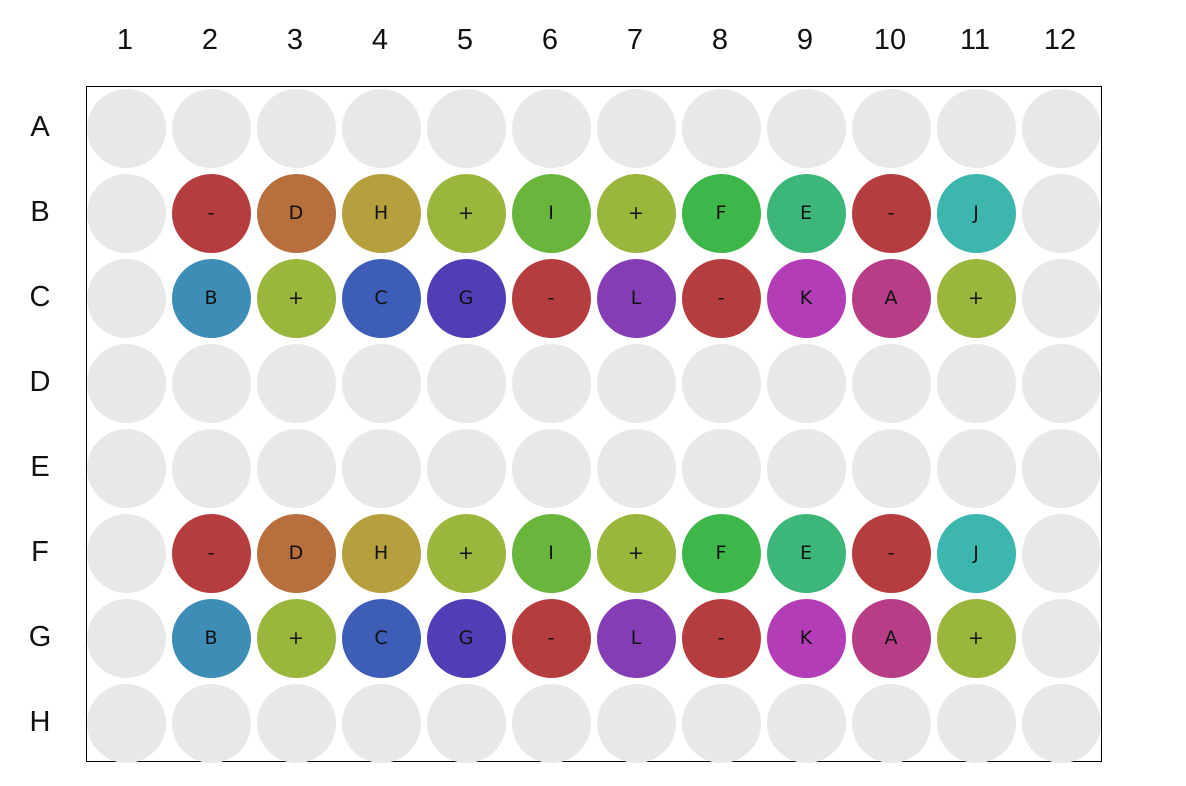 The width and height of the screenshot is (1186, 786). I want to click on well-A1, so click(126, 128).